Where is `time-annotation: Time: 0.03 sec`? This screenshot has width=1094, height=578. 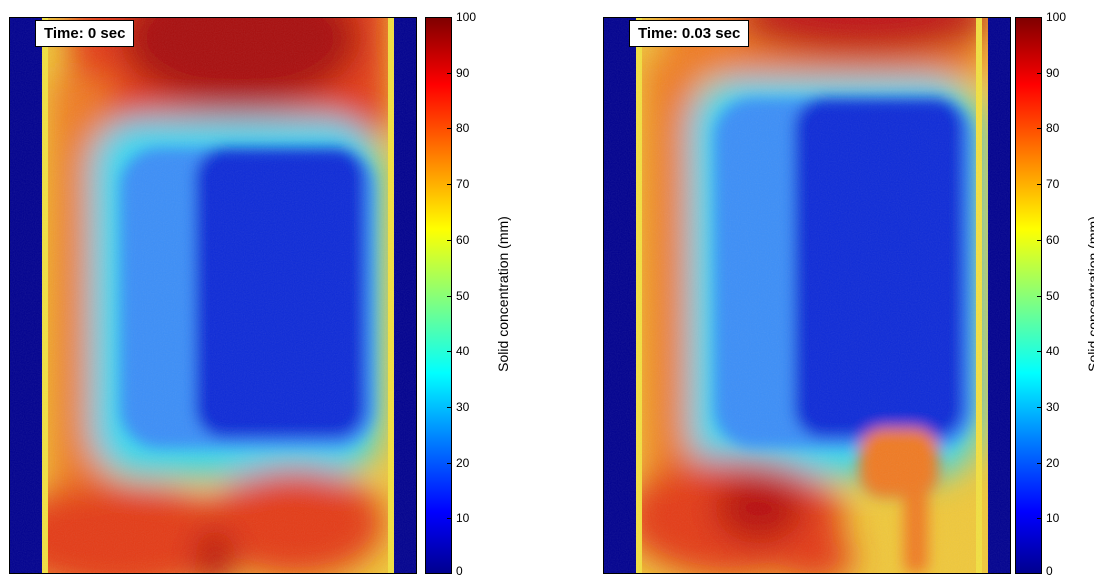
time-annotation: Time: 0.03 sec is located at coordinates (689, 33).